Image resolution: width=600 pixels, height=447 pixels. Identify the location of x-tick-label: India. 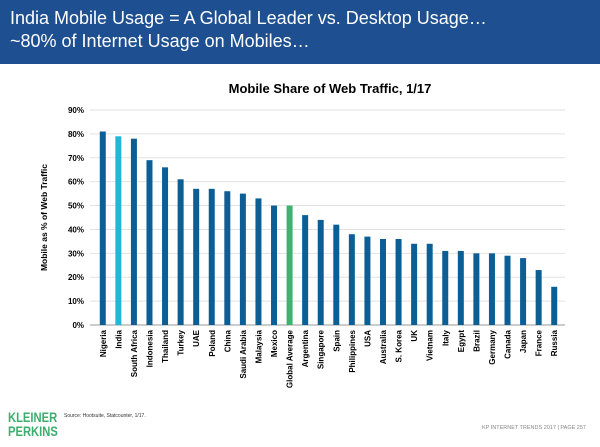
(118, 338).